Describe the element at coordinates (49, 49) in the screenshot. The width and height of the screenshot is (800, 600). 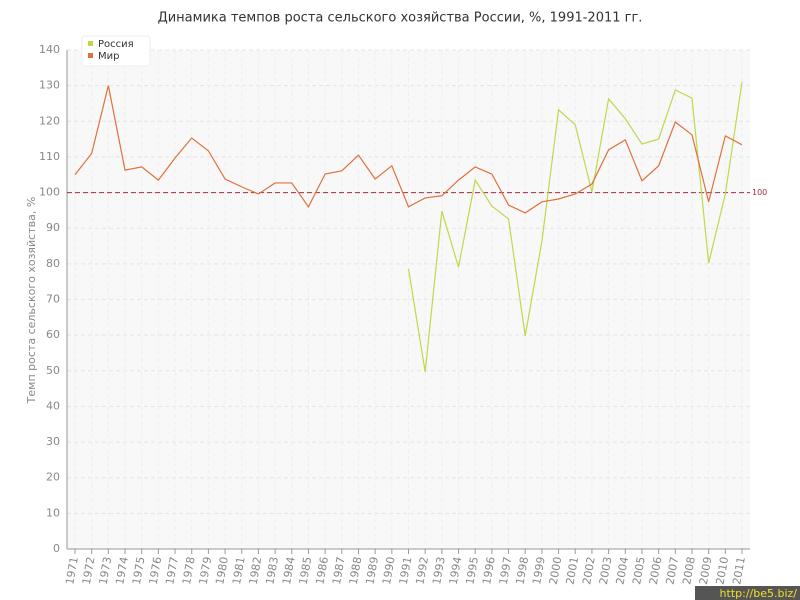
I see `y-tick-label: 140` at that location.